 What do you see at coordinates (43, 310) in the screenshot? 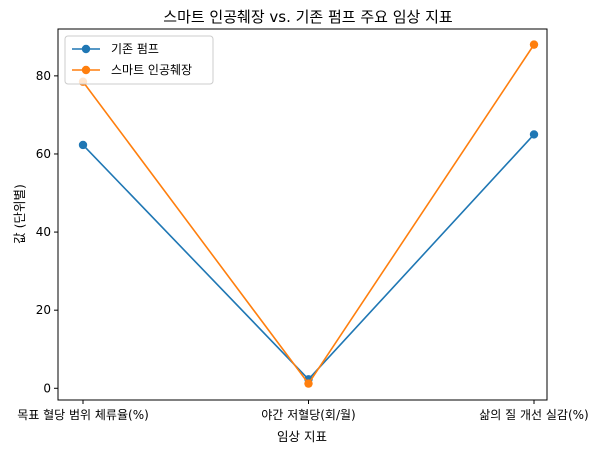
I see `y-tick-label: 20` at bounding box center [43, 310].